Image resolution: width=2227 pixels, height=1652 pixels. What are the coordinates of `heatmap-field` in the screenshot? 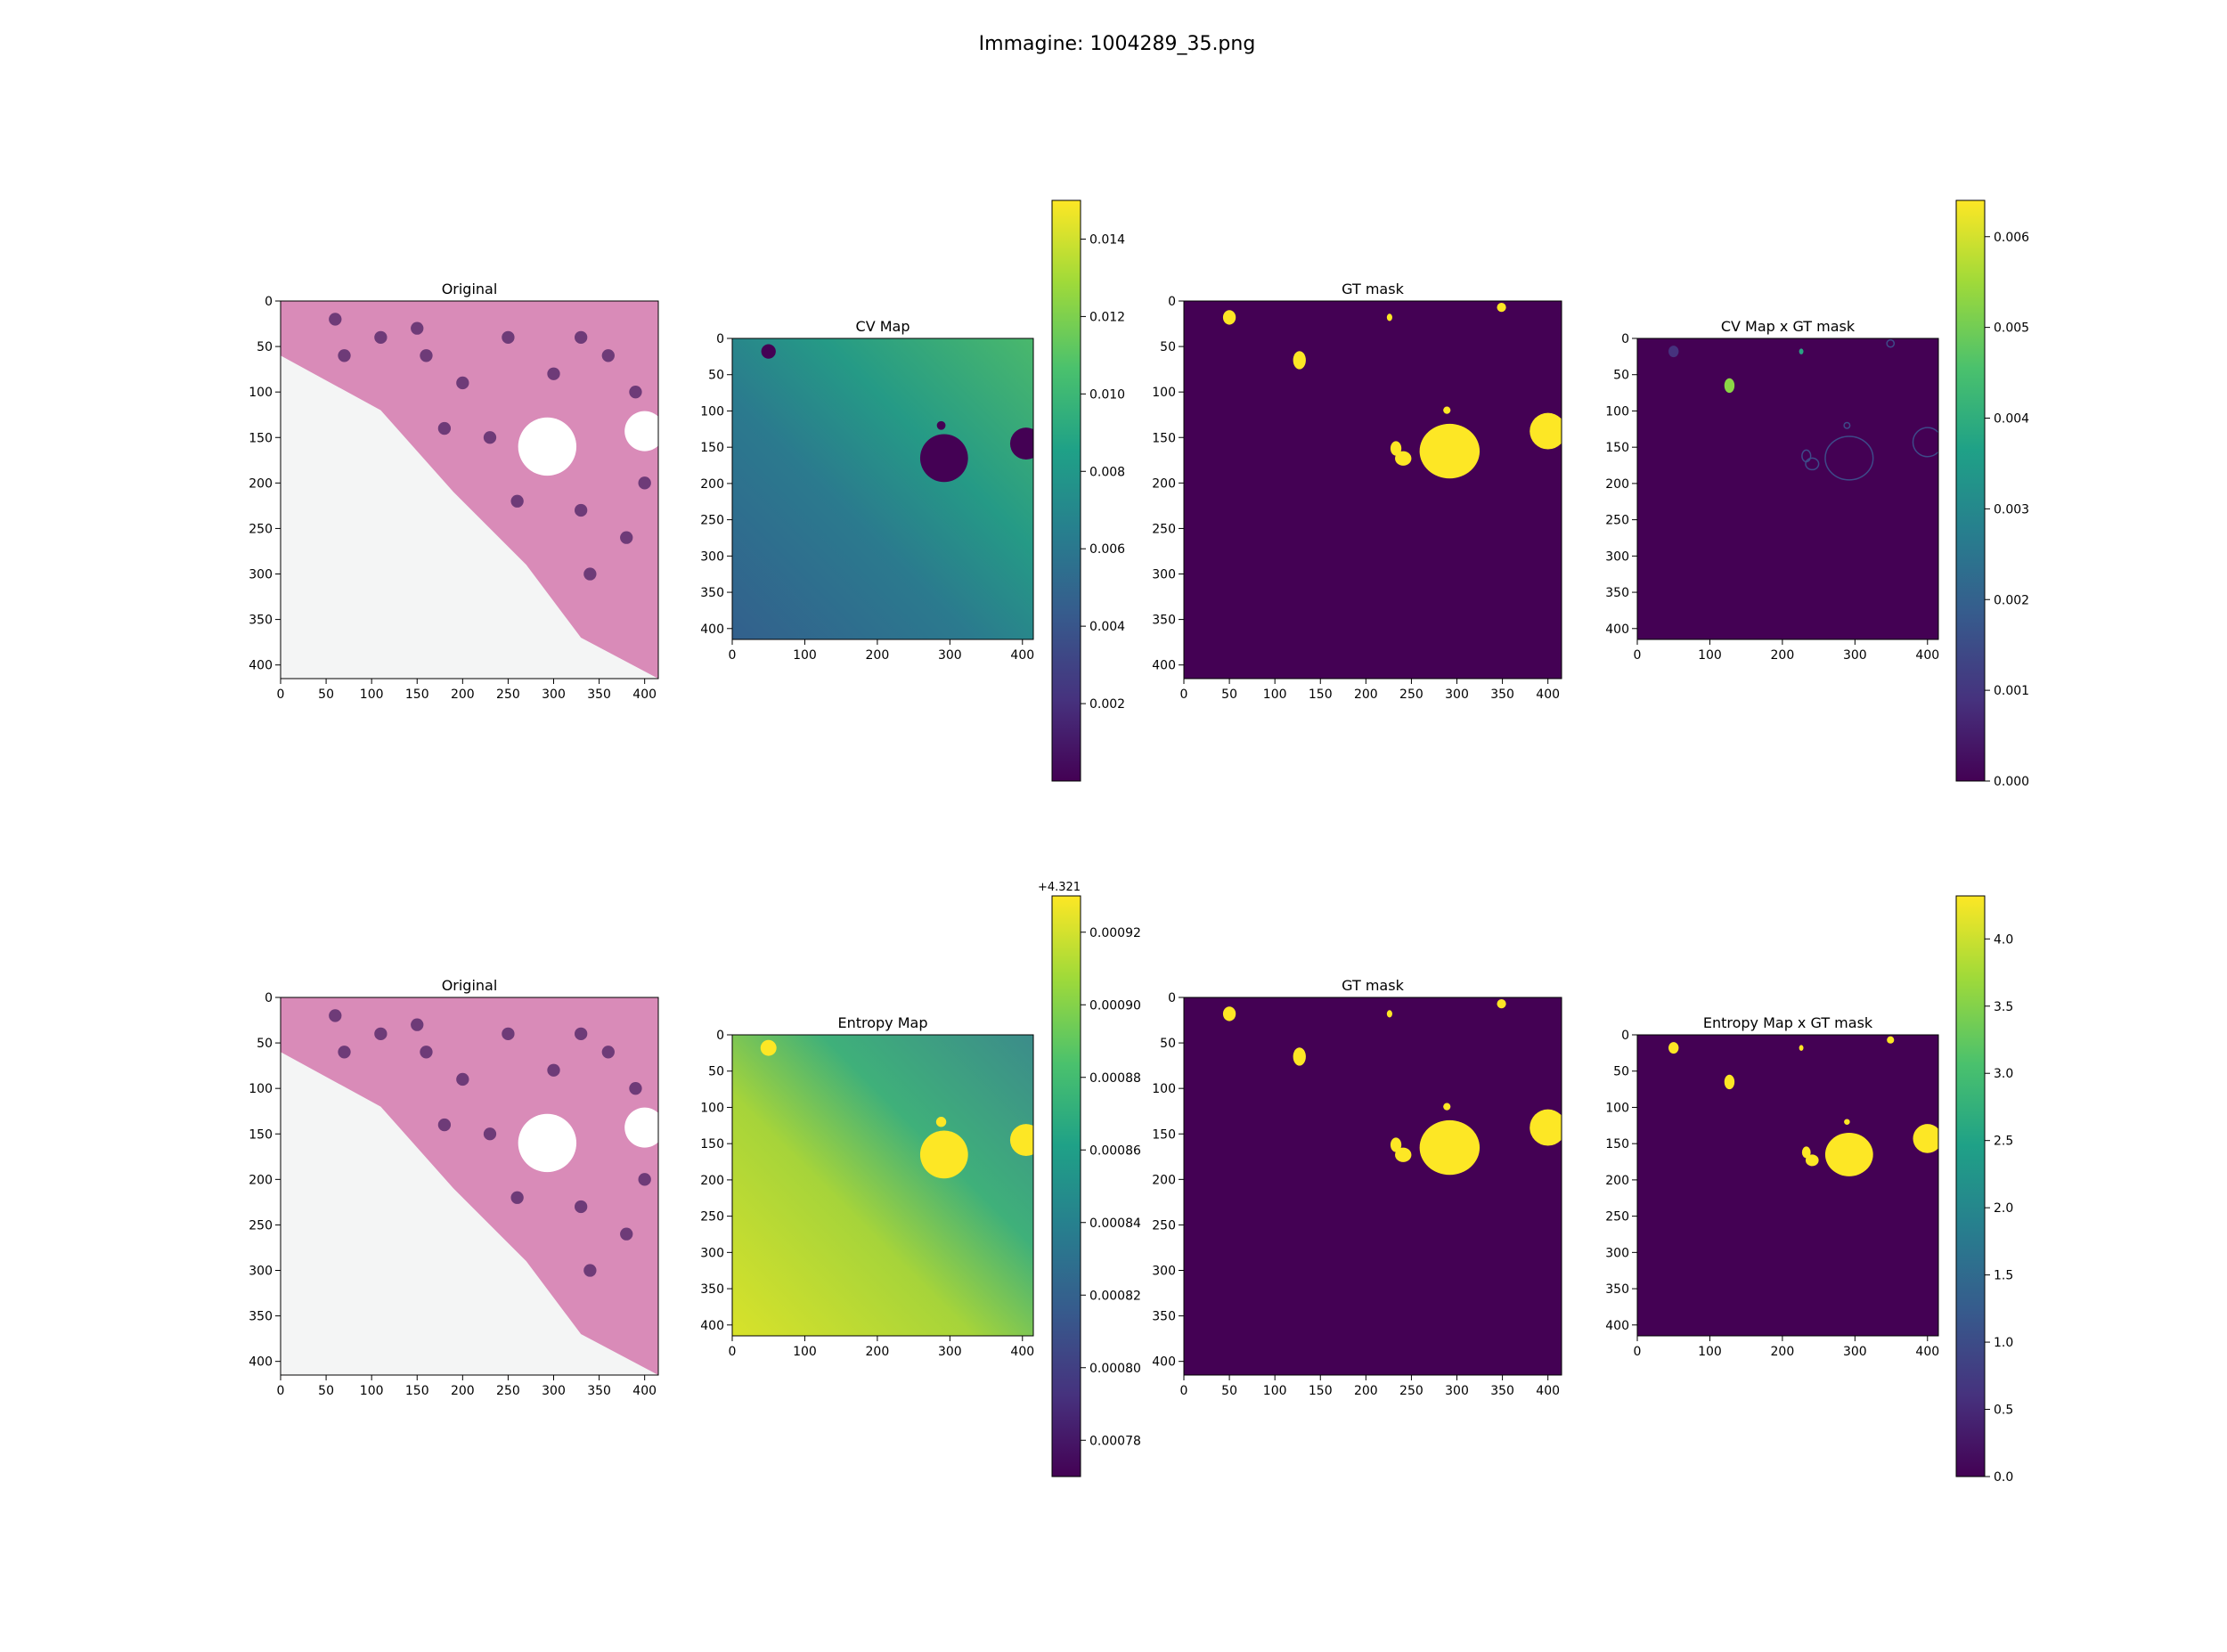 It's located at (882, 1185).